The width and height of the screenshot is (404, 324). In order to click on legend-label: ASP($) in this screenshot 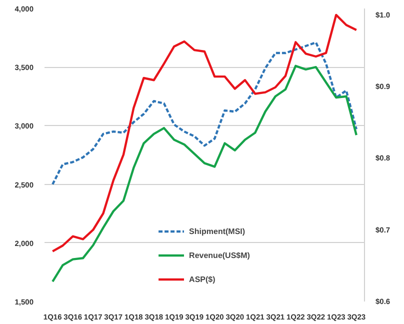, I will do `click(202, 279)`.